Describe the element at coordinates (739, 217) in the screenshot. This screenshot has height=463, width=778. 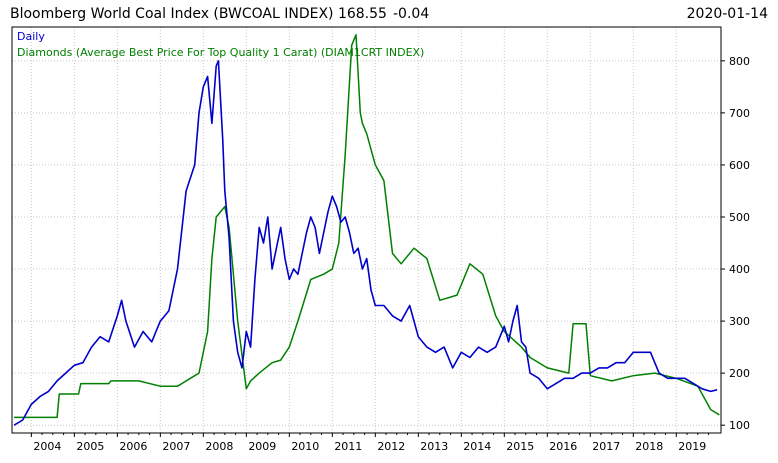
I see `y-tick-label: 500` at that location.